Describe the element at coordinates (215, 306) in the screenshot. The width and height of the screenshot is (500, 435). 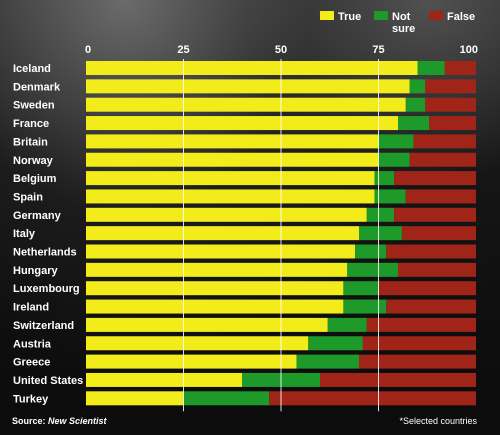
I see `bar-ireland-true` at that location.